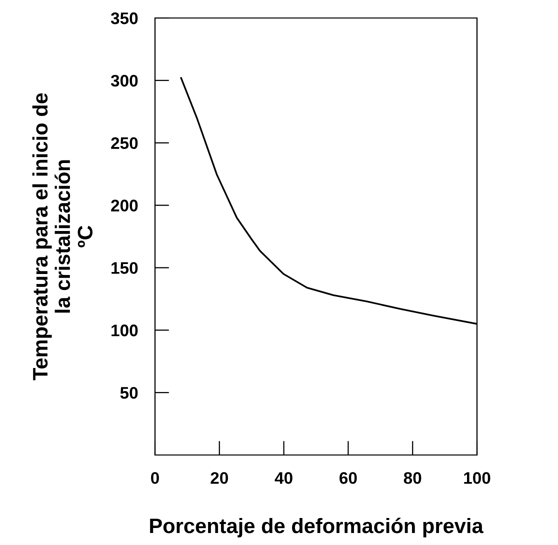 The image size is (558, 545). I want to click on x-axis-title: Porcentaje de deformación previa, so click(317, 528).